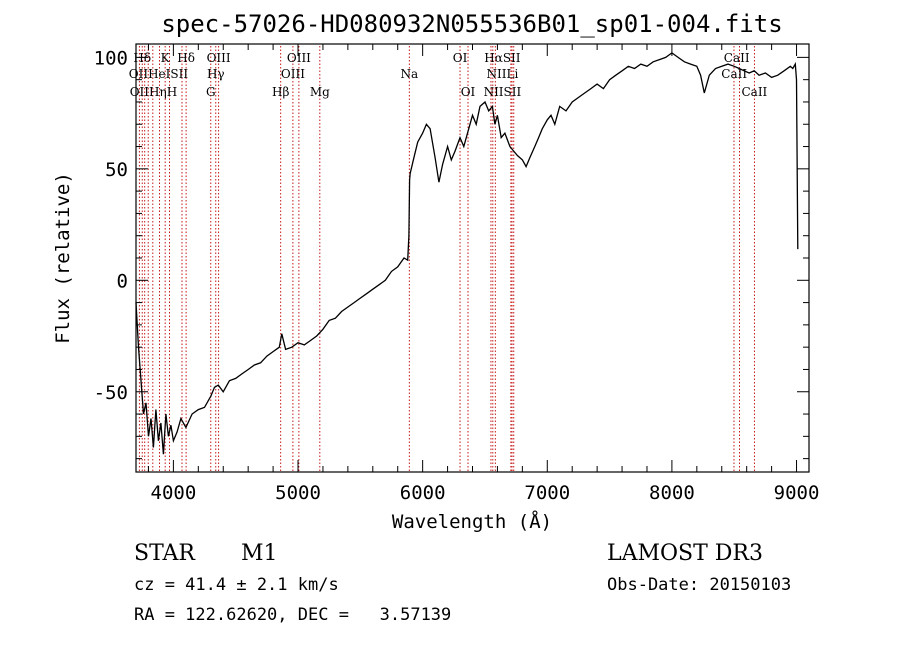 The width and height of the screenshot is (900, 649). I want to click on object-type: STAR, so click(165, 553).